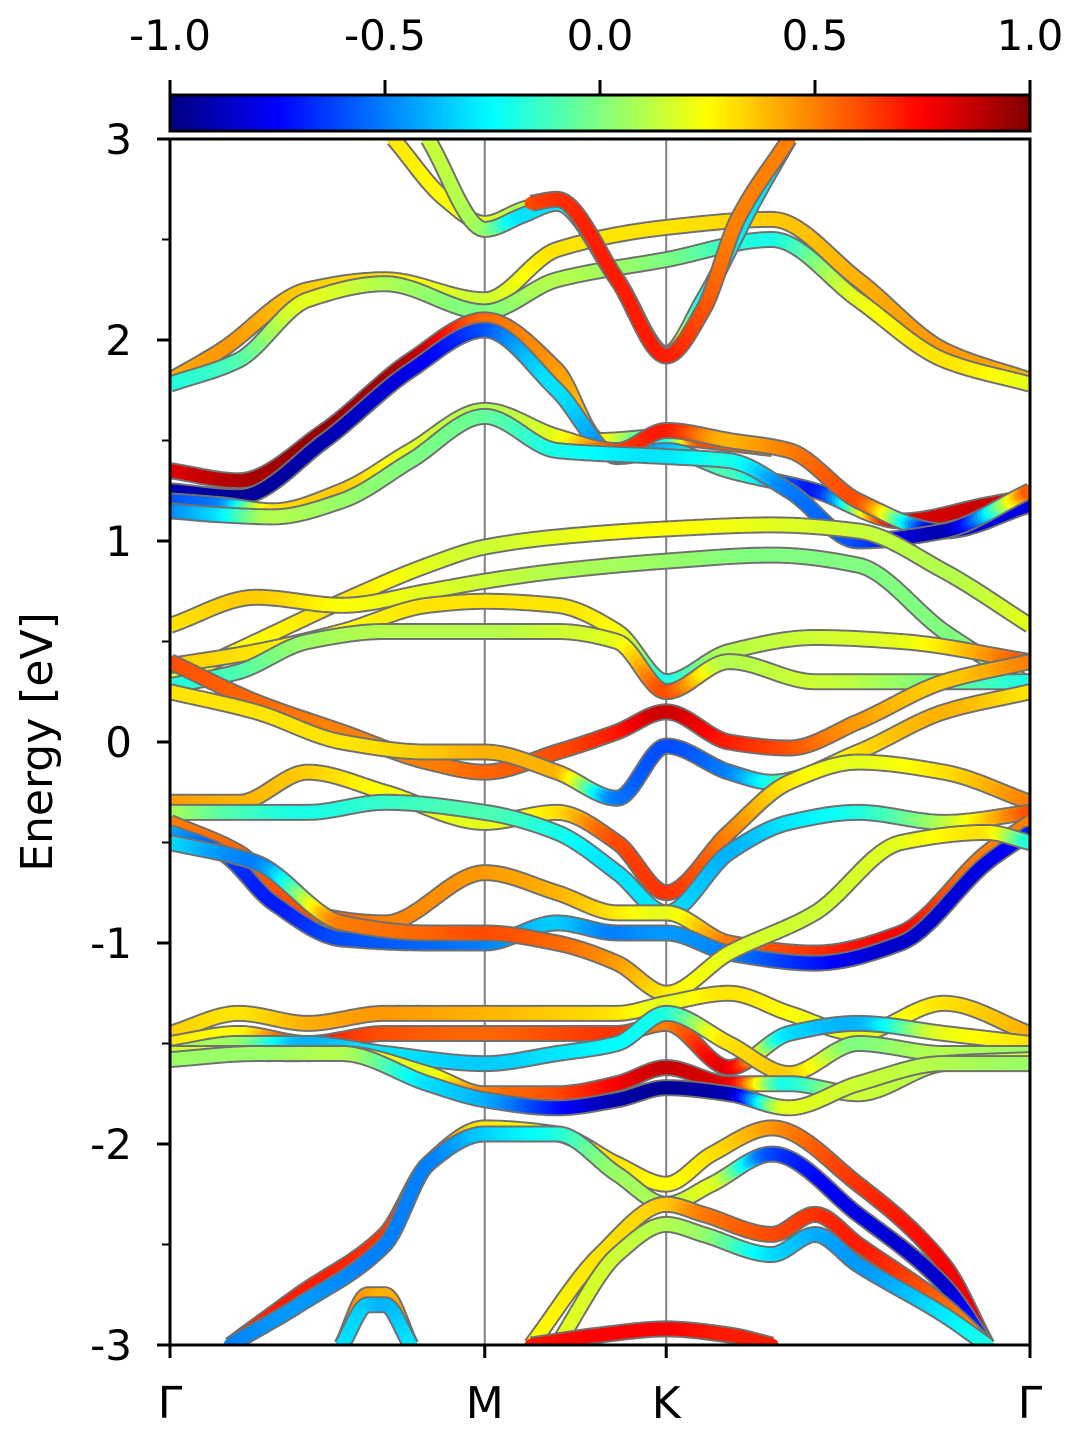 The width and height of the screenshot is (1080, 1440). Describe the element at coordinates (815, 35) in the screenshot. I see `colorbar-tick-label: 0.5` at that location.